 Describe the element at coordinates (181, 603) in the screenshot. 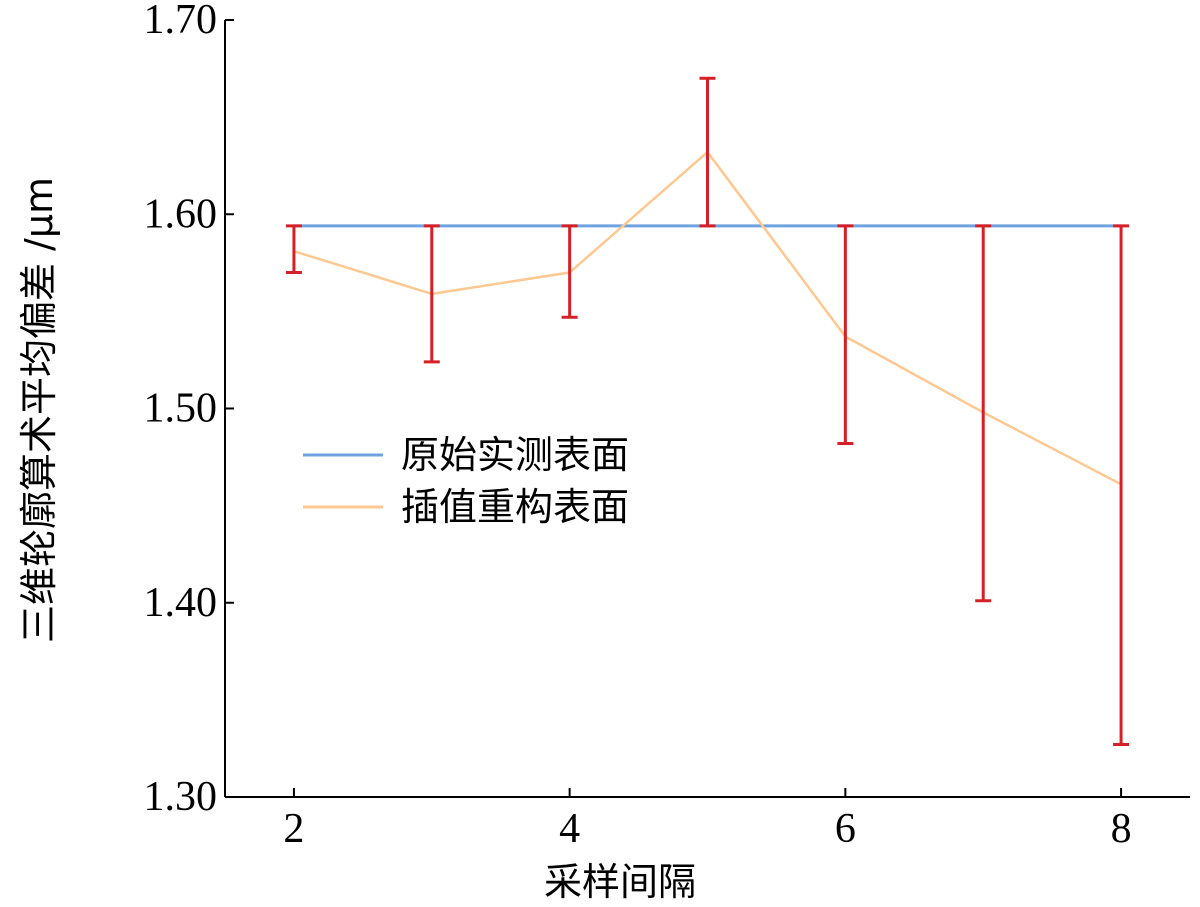

I see `y-tick-label: 1.40` at that location.